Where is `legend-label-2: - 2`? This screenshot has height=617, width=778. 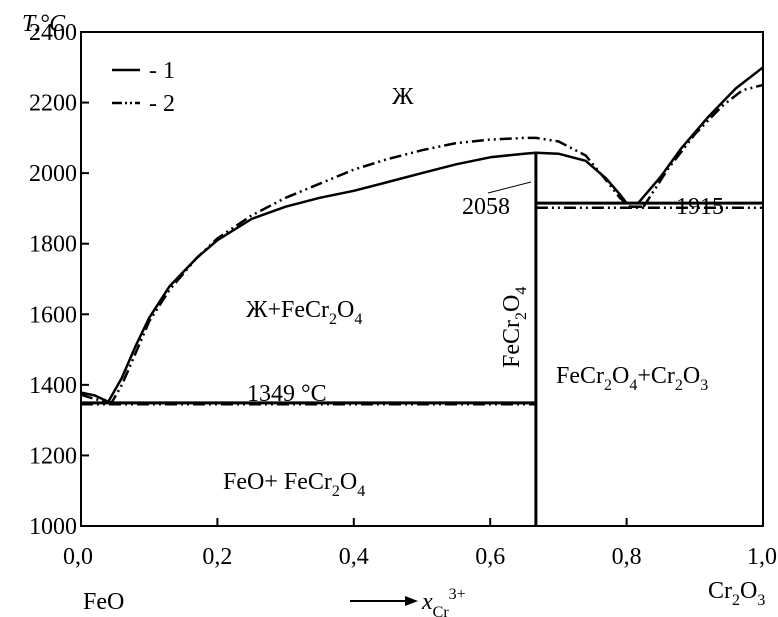
legend-label-2: - 2 is located at coordinates (162, 104).